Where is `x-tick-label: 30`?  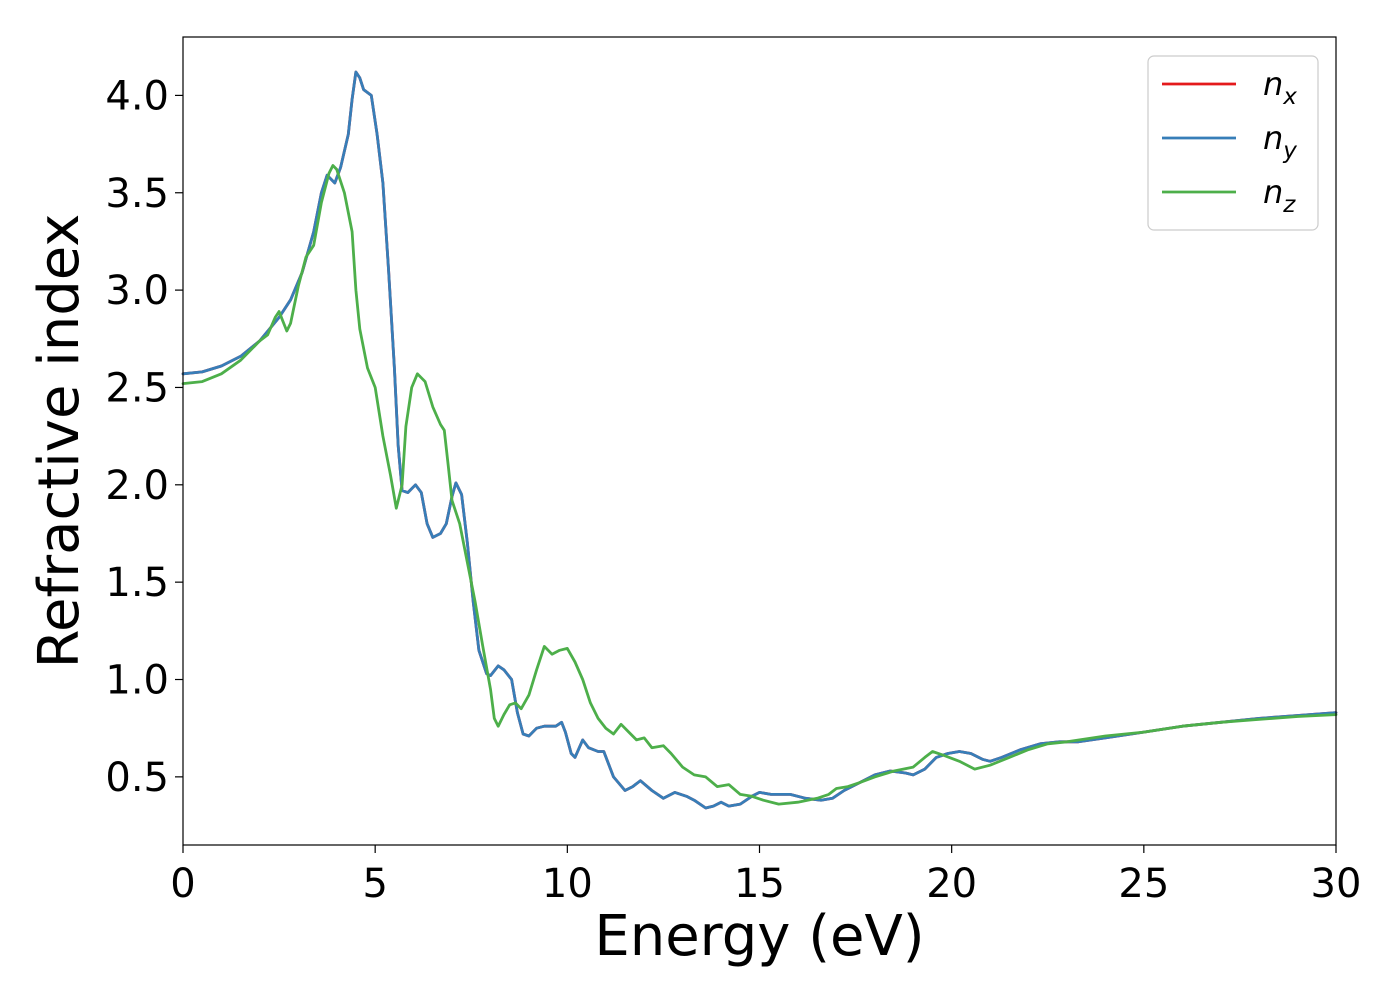 x-tick-label: 30 is located at coordinates (1336, 884).